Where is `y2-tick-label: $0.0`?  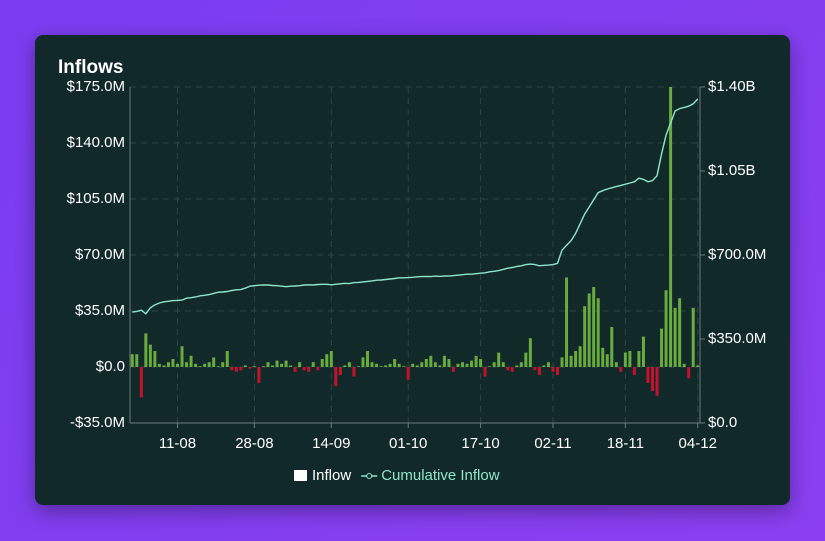
y2-tick-label: $0.0 is located at coordinates (722, 422).